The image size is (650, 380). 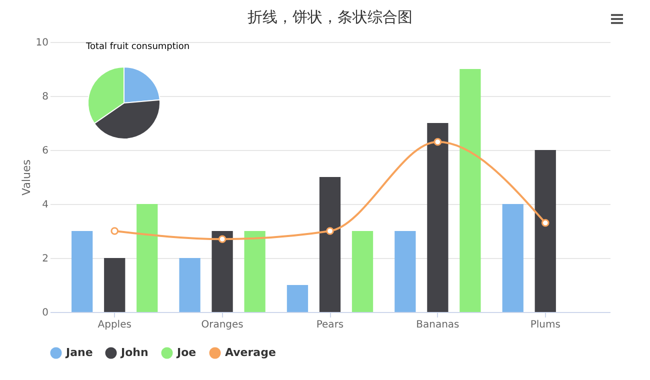 I want to click on x-tick-label: Bananas, so click(x=438, y=325).